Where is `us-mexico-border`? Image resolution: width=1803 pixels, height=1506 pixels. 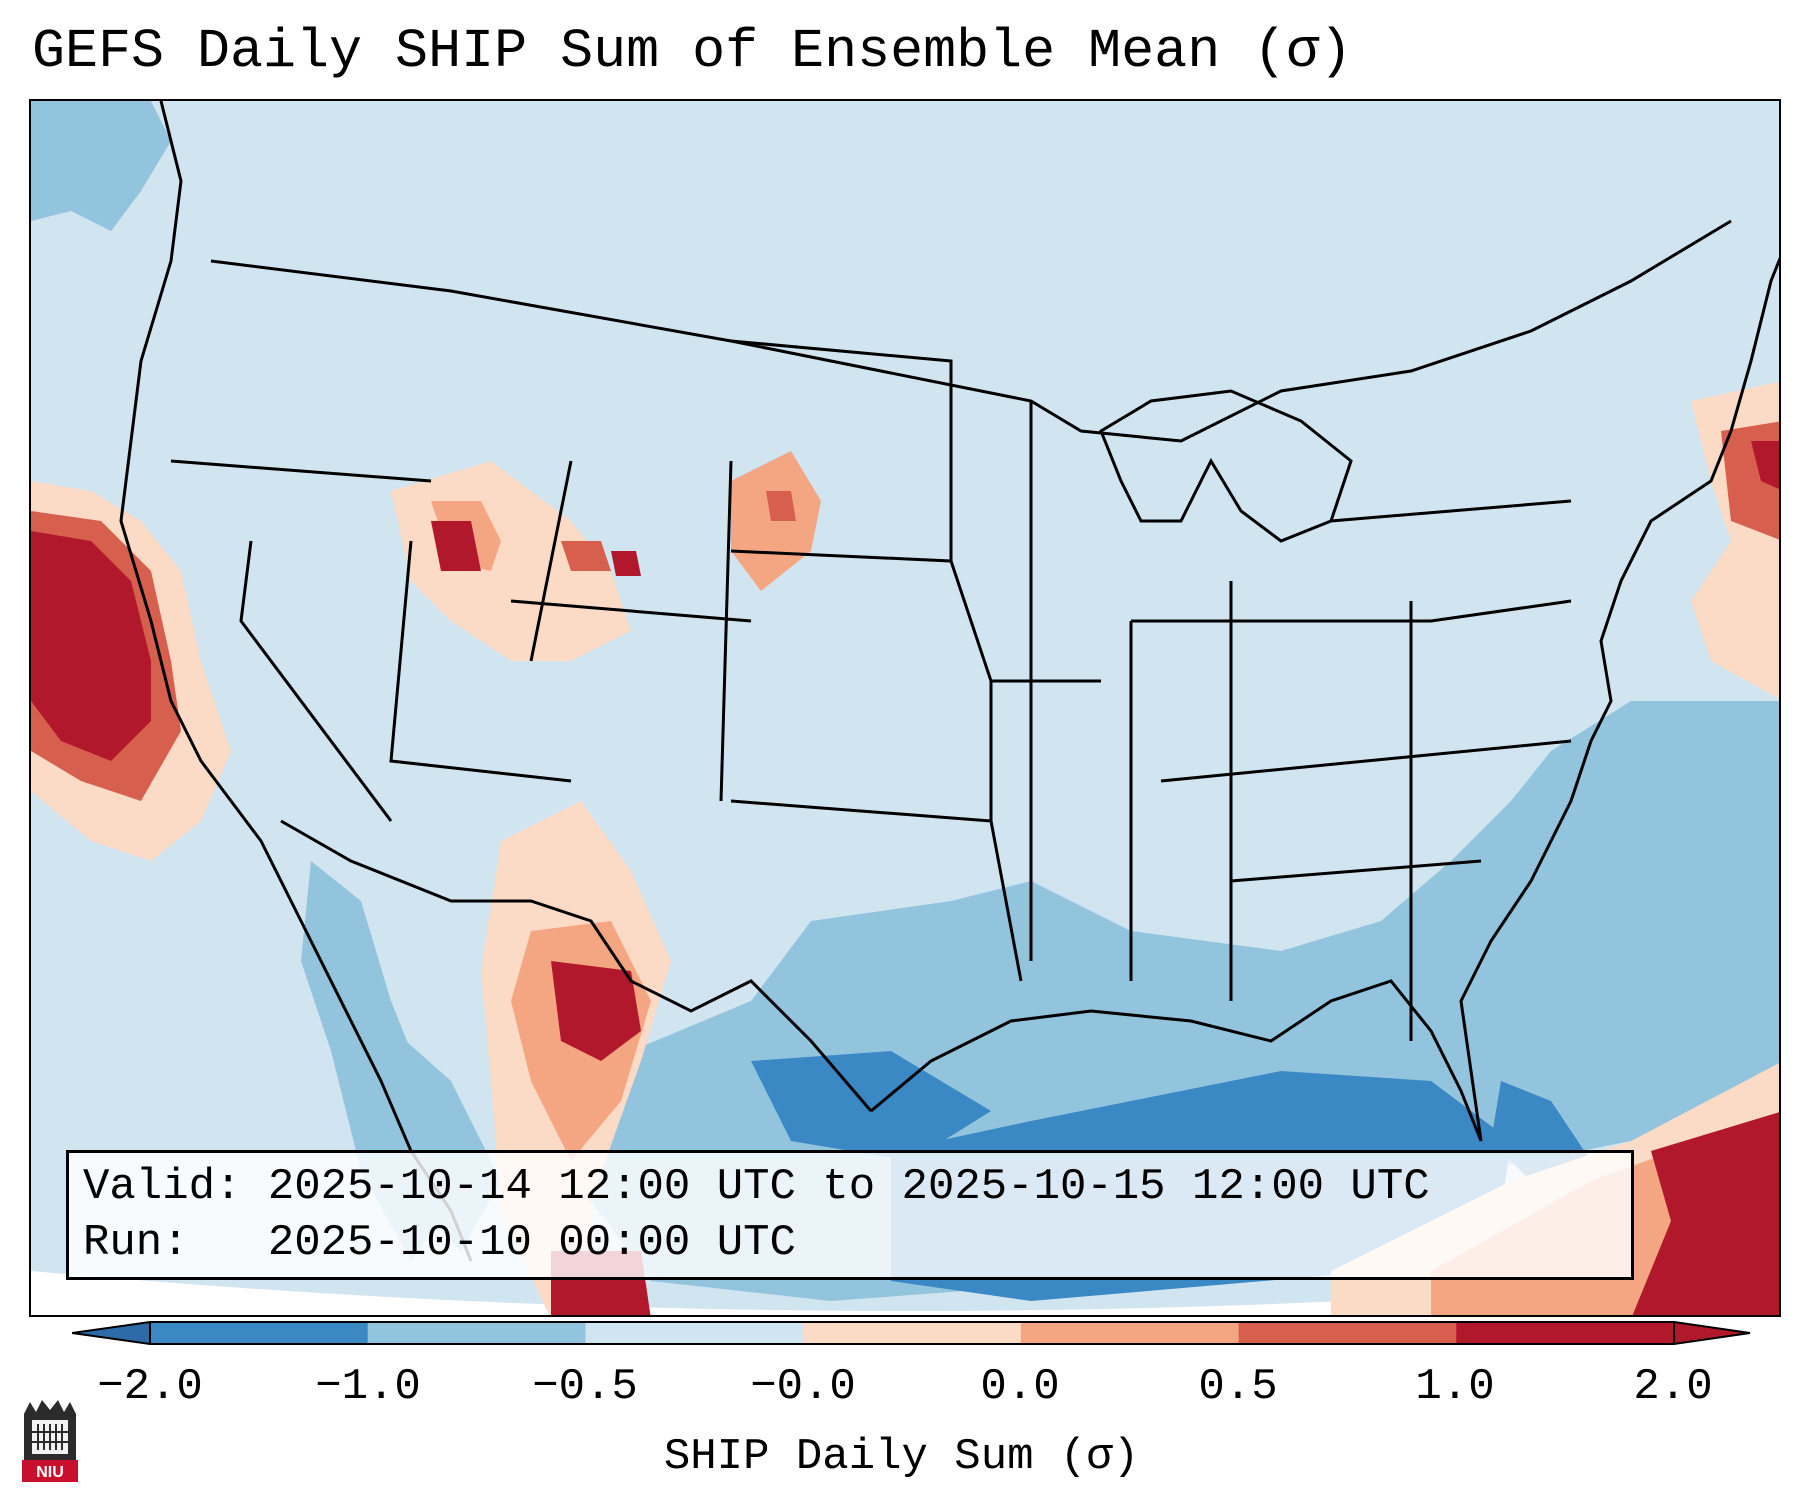 us-mexico-border is located at coordinates (576, 965).